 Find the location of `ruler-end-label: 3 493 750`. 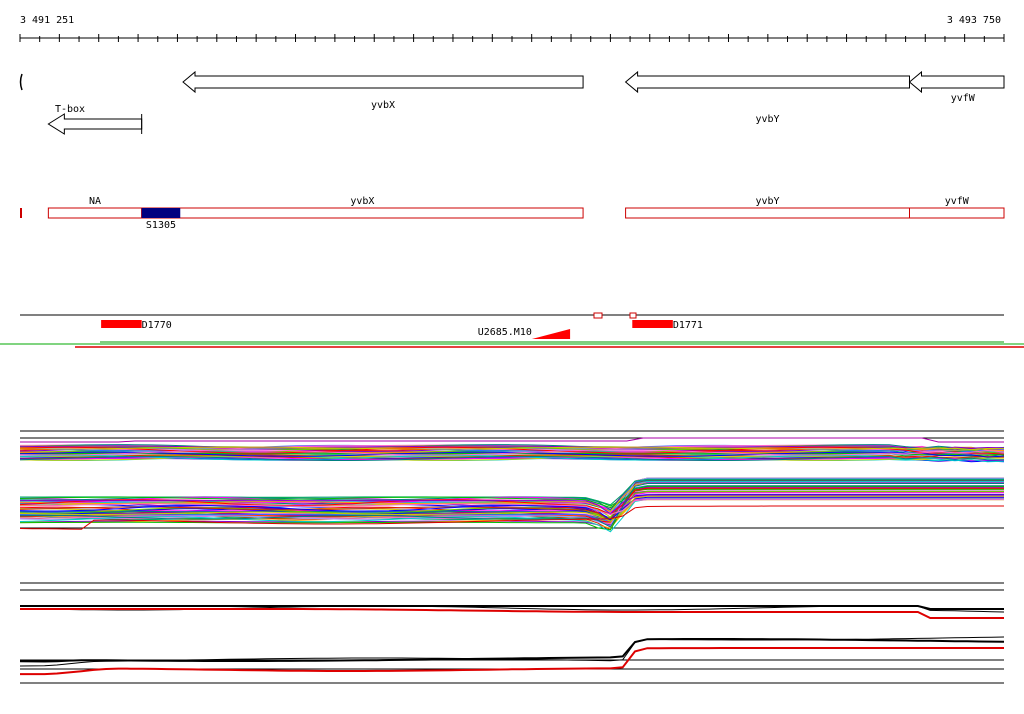

ruler-end-label: 3 493 750 is located at coordinates (974, 20).